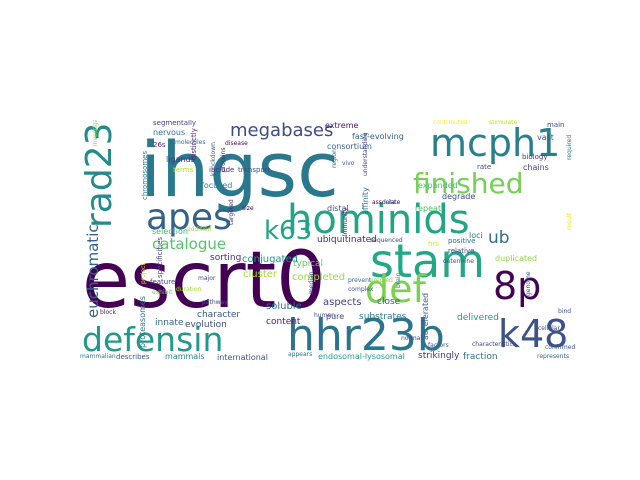  Describe the element at coordinates (213, 159) in the screenshot. I see `word-knockdown: knockdown` at that location.